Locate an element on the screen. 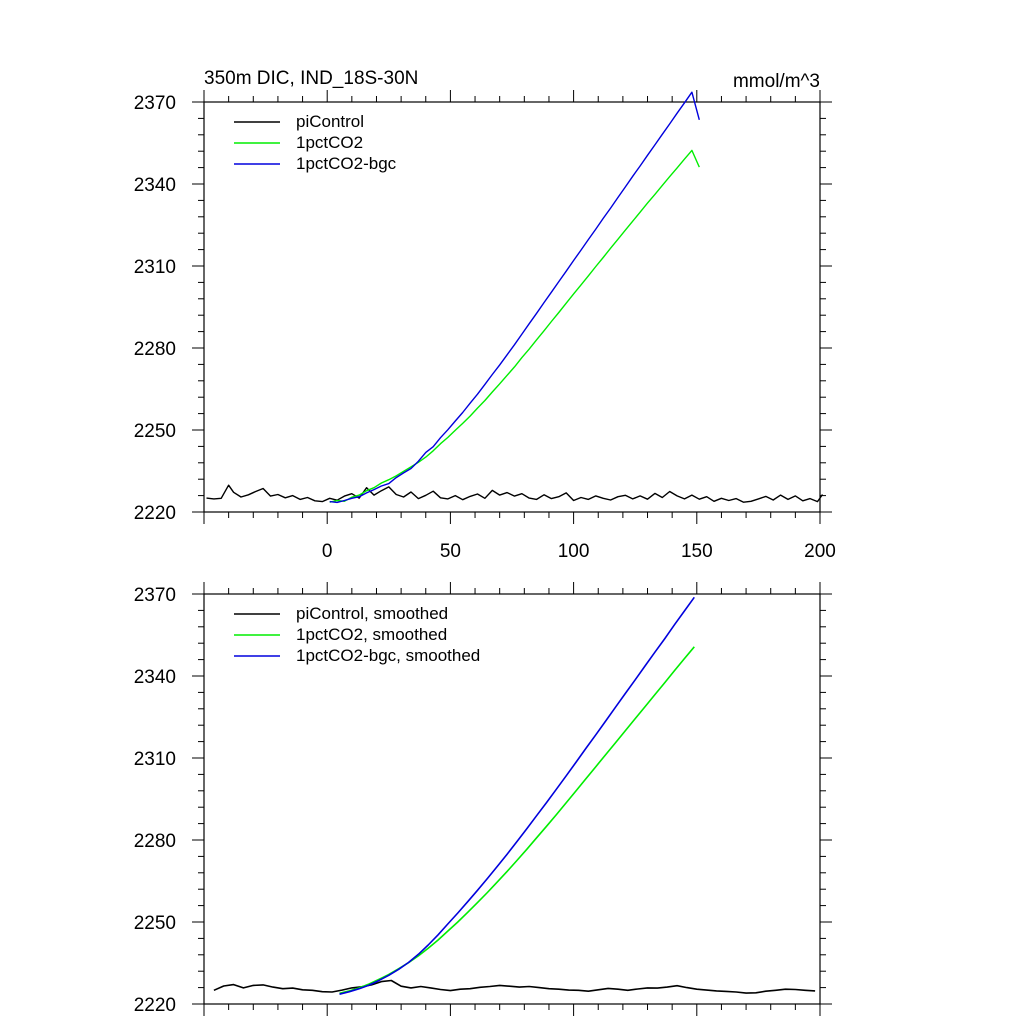 This screenshot has width=1024, height=1024. x-tick-label: 50 is located at coordinates (450, 551).